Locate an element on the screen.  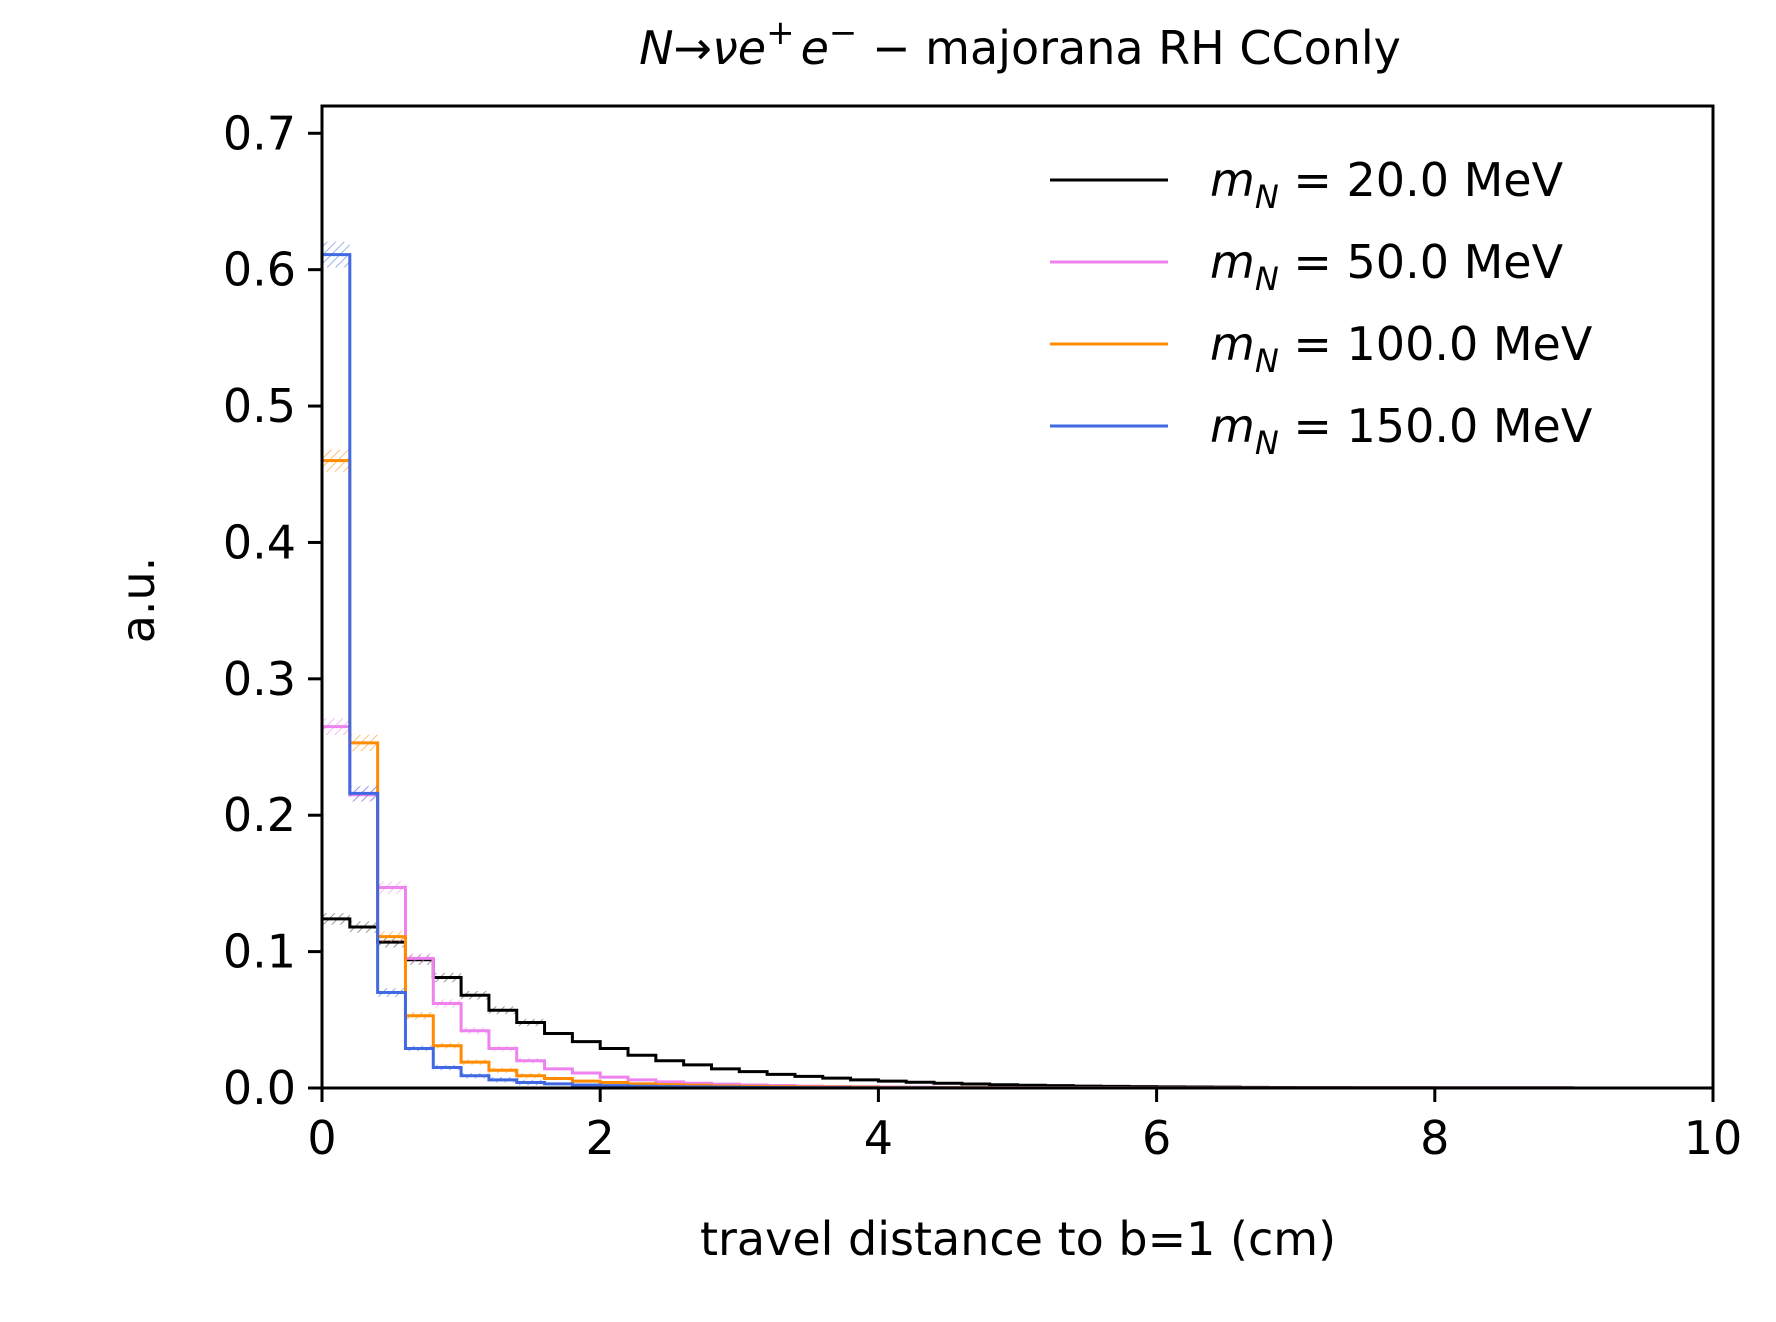
x-axis-title: travel distance to b=1 (cm) is located at coordinates (1018, 1239).